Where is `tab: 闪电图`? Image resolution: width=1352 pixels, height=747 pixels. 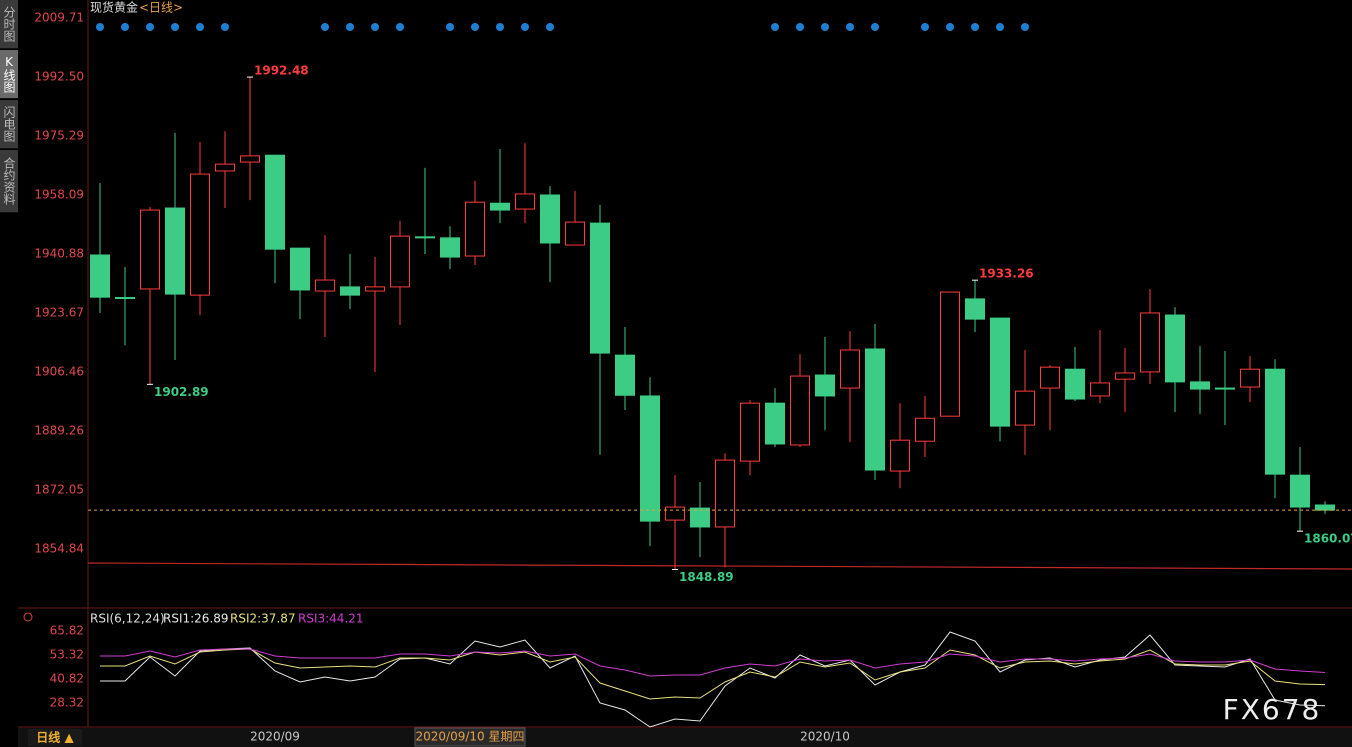
tab: 闪电图 is located at coordinates (9, 124).